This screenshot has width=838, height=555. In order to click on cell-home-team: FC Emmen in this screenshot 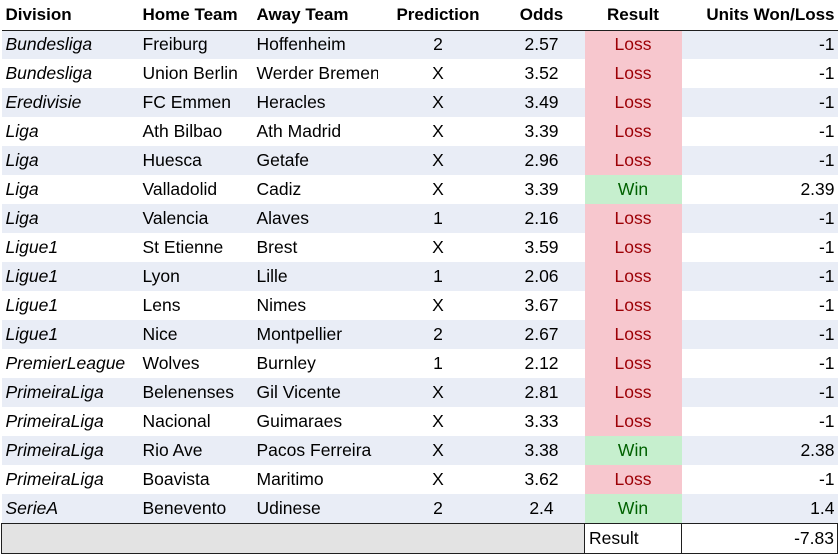, I will do `click(195, 102)`.